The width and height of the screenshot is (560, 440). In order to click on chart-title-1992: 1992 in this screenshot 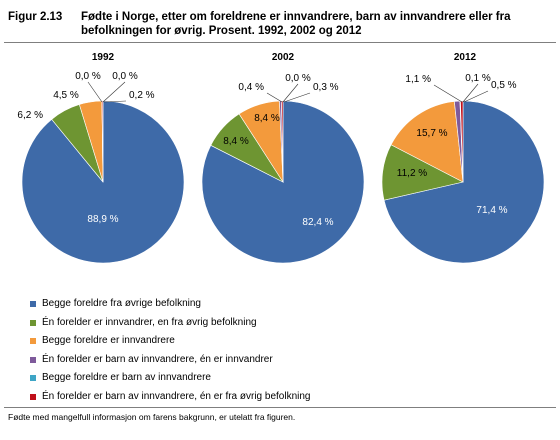, I will do `click(103, 57)`.